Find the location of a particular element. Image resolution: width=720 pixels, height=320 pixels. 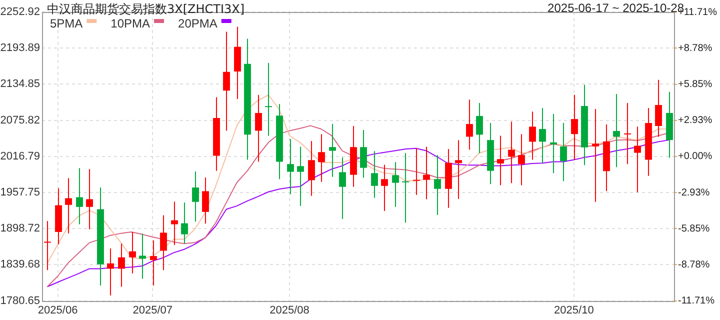

y-tick-label: 2193.89 is located at coordinates (20, 48).